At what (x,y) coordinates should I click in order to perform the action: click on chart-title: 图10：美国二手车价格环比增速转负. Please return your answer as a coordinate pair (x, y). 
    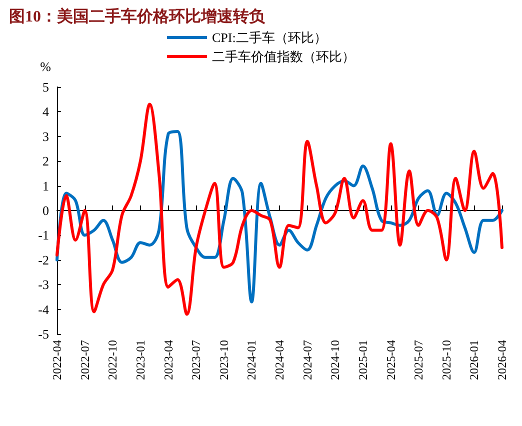
    Looking at the image, I should click on (137, 16).